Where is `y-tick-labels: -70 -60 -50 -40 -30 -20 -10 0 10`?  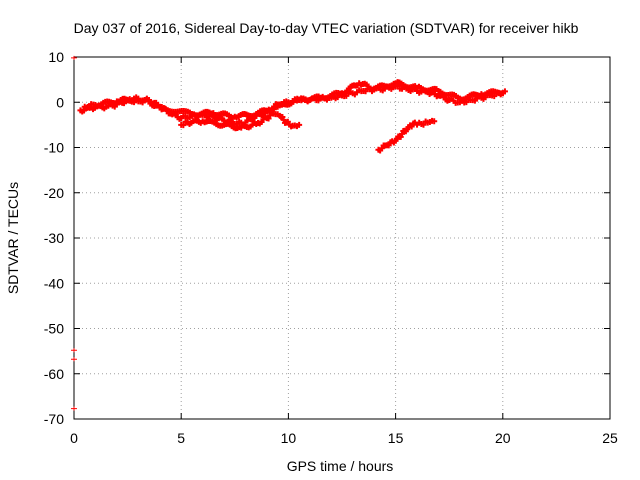 y-tick-labels: -70 -60 -50 -40 -30 -20 -10 0 10 is located at coordinates (54, 238).